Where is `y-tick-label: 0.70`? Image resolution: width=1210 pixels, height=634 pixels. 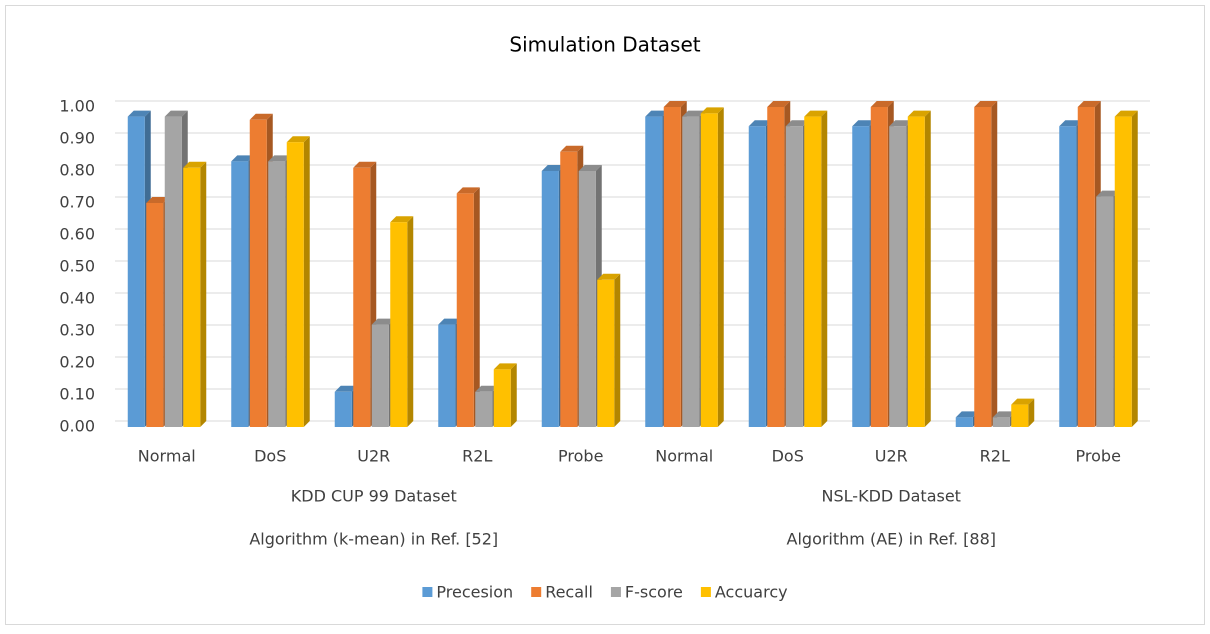
y-tick-label: 0.70 is located at coordinates (77, 202).